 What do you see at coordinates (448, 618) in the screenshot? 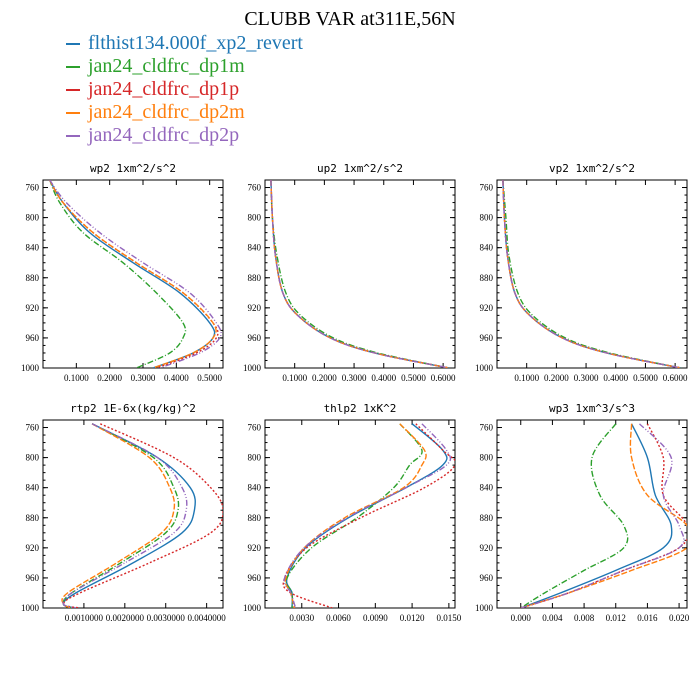
I see `x-tick-label: 0.0150` at bounding box center [448, 618].